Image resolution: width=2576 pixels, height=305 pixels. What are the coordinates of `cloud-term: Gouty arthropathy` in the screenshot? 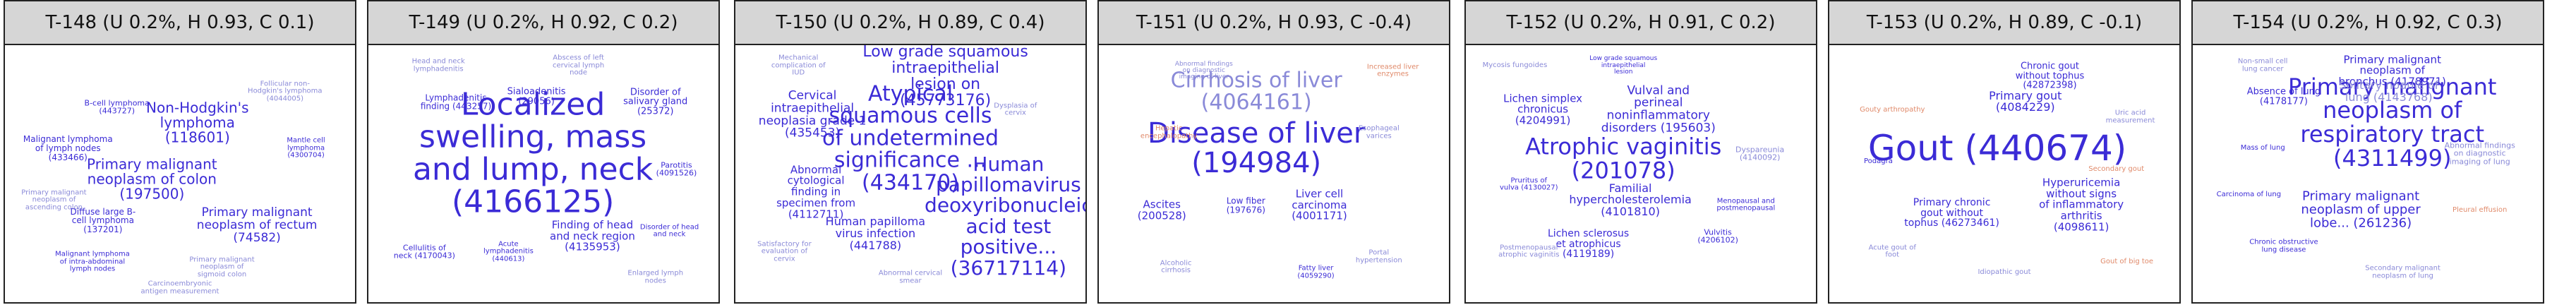 It's located at (1892, 109).